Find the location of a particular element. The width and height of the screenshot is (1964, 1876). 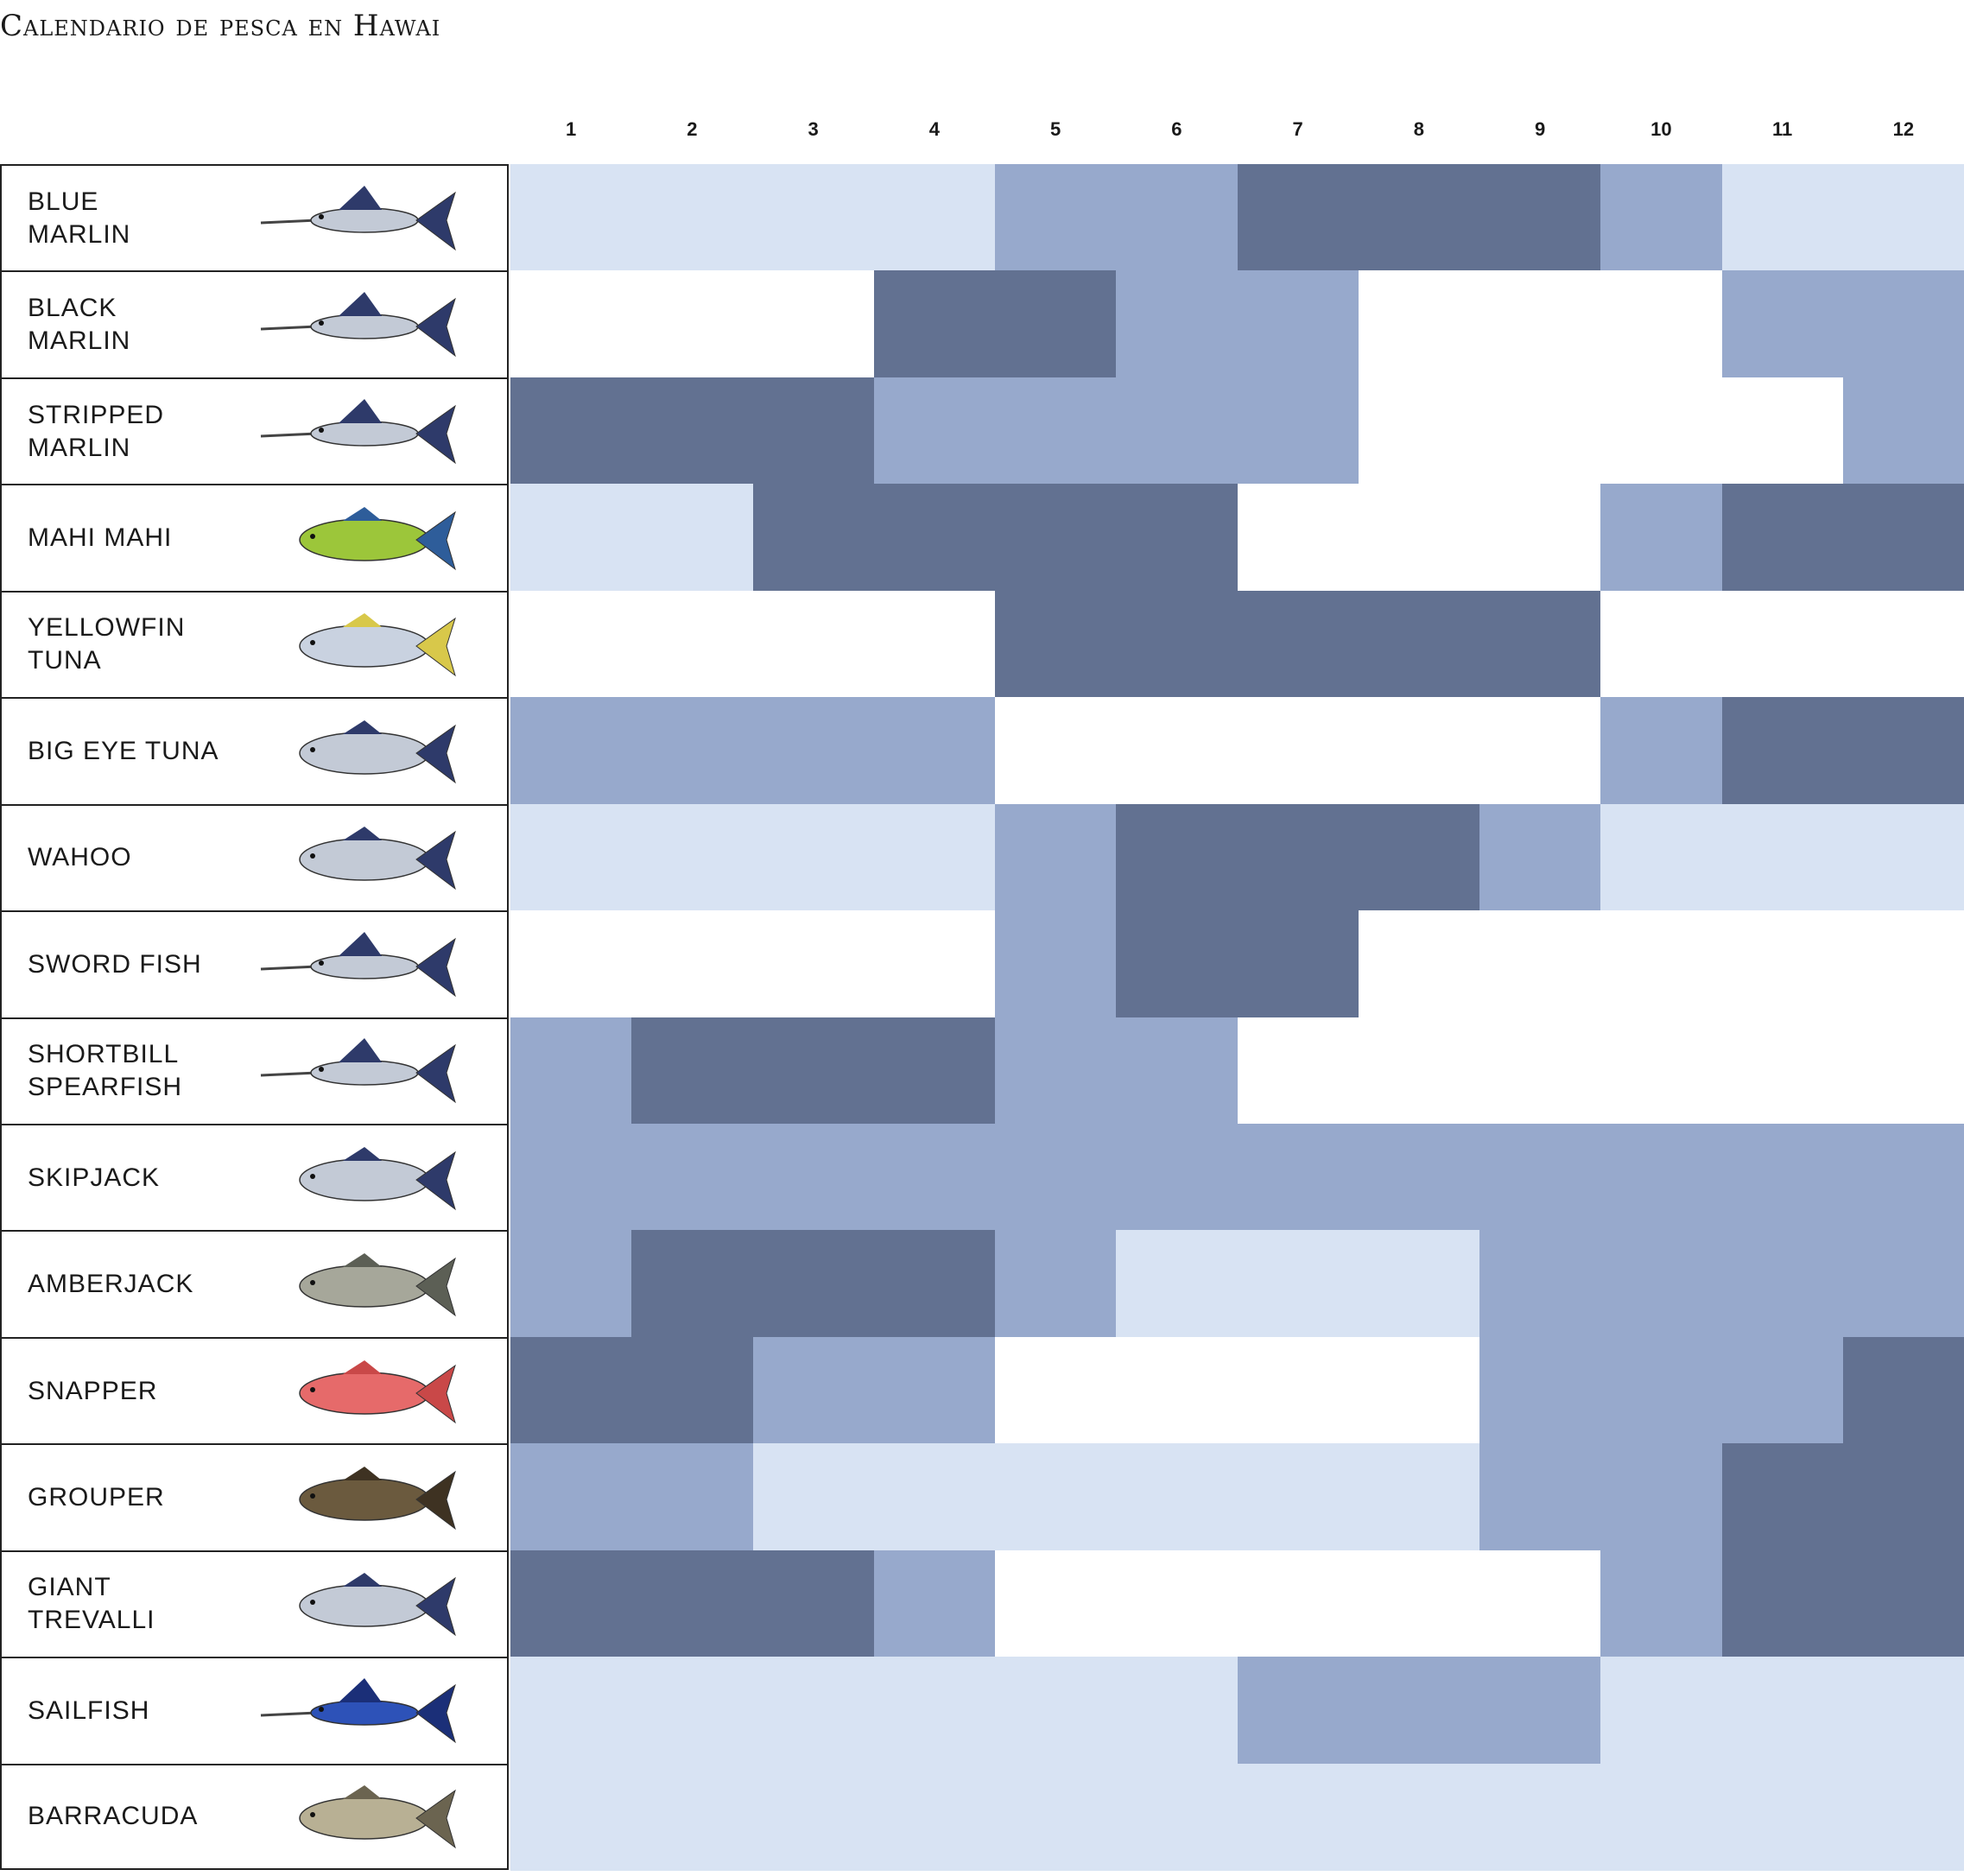

fish-name: WAHOO is located at coordinates (80, 857).